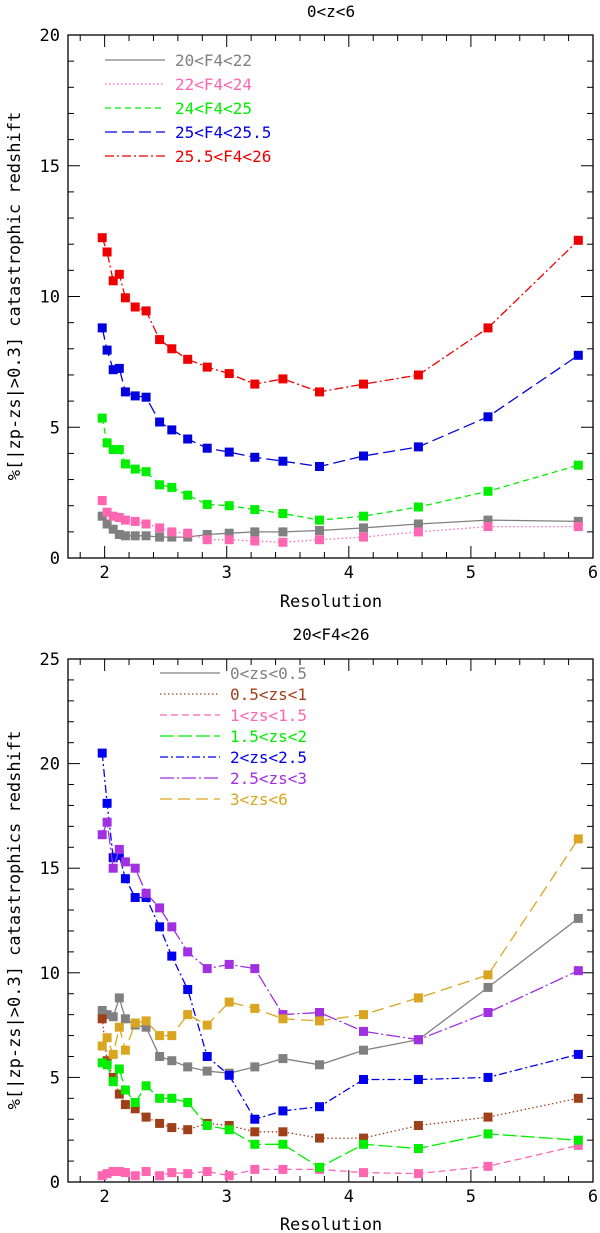 This screenshot has height=1233, width=600. Describe the element at coordinates (50, 921) in the screenshot. I see `y-tick-labels: 0 5 10 15 20 25` at that location.